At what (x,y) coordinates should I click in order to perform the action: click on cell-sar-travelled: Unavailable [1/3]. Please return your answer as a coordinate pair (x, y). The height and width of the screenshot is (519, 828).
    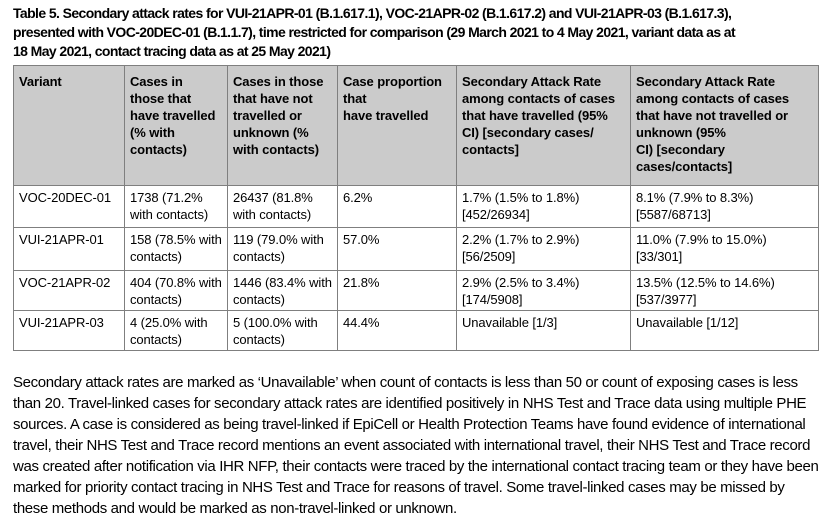
    Looking at the image, I should click on (543, 330).